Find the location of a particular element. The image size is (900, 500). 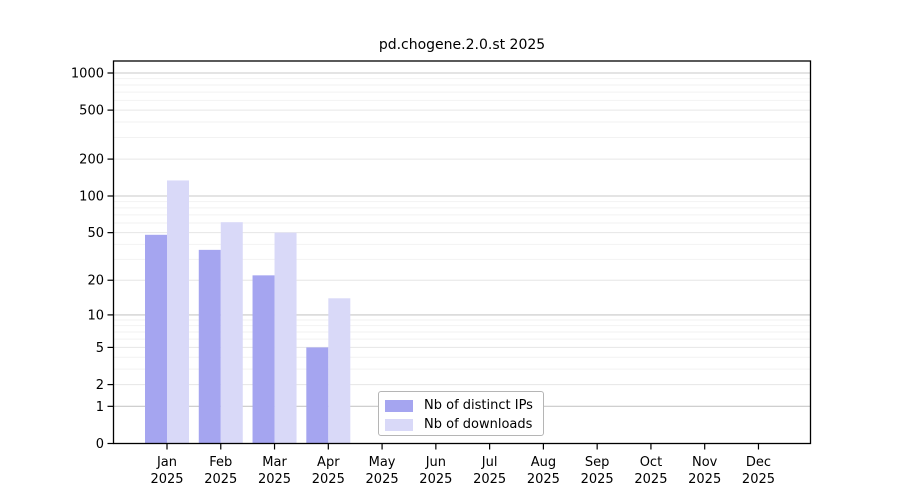

x-tick-label-year-sep: 2025 is located at coordinates (597, 479).